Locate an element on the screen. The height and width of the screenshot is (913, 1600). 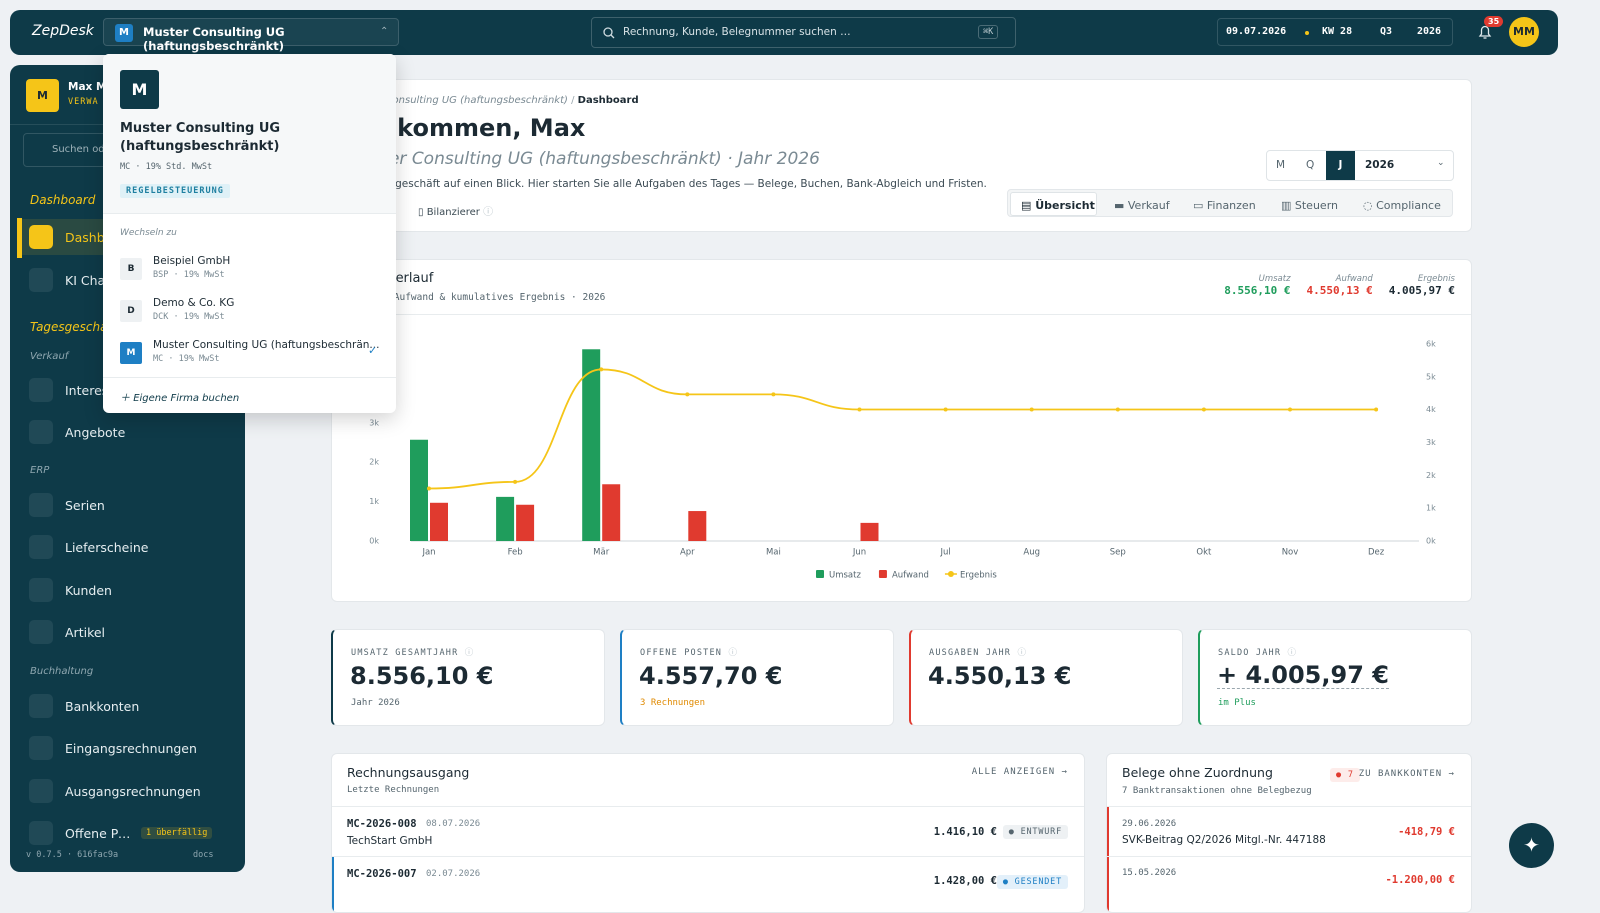
add-label: Eigene Firma buchen is located at coordinates (186, 398).